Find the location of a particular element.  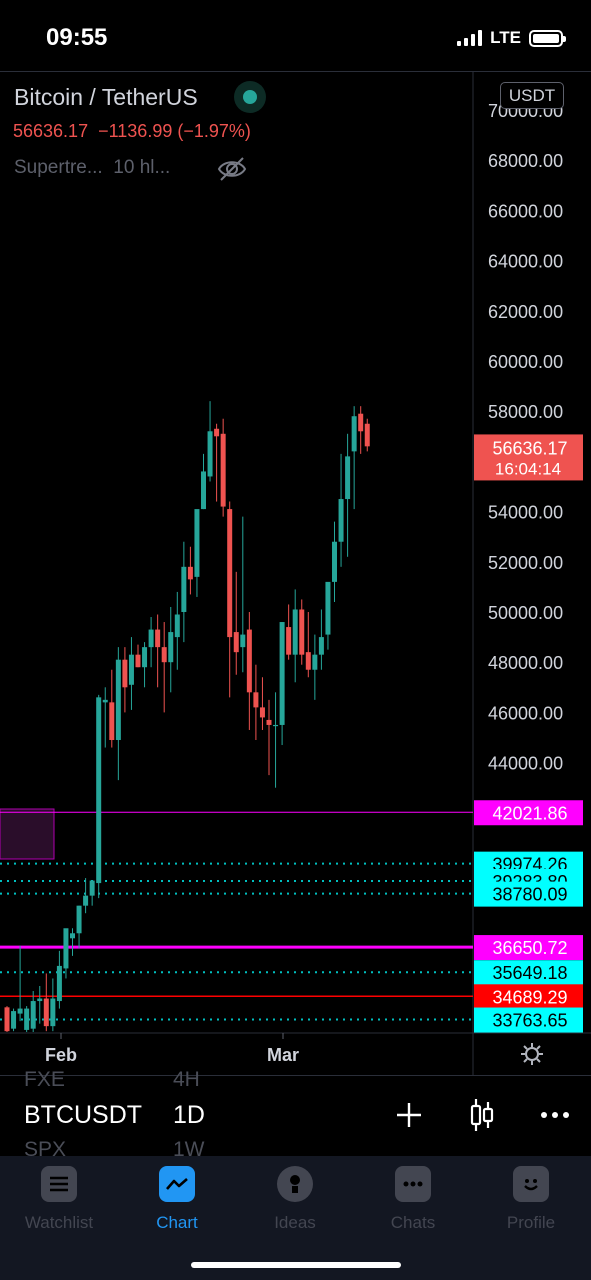

tab-chart-label: Chart is located at coordinates (177, 1222).